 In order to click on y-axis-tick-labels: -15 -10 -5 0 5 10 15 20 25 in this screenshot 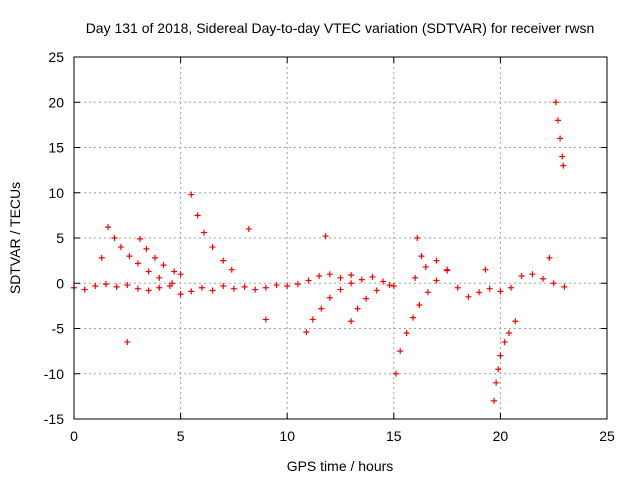, I will do `click(54, 238)`.